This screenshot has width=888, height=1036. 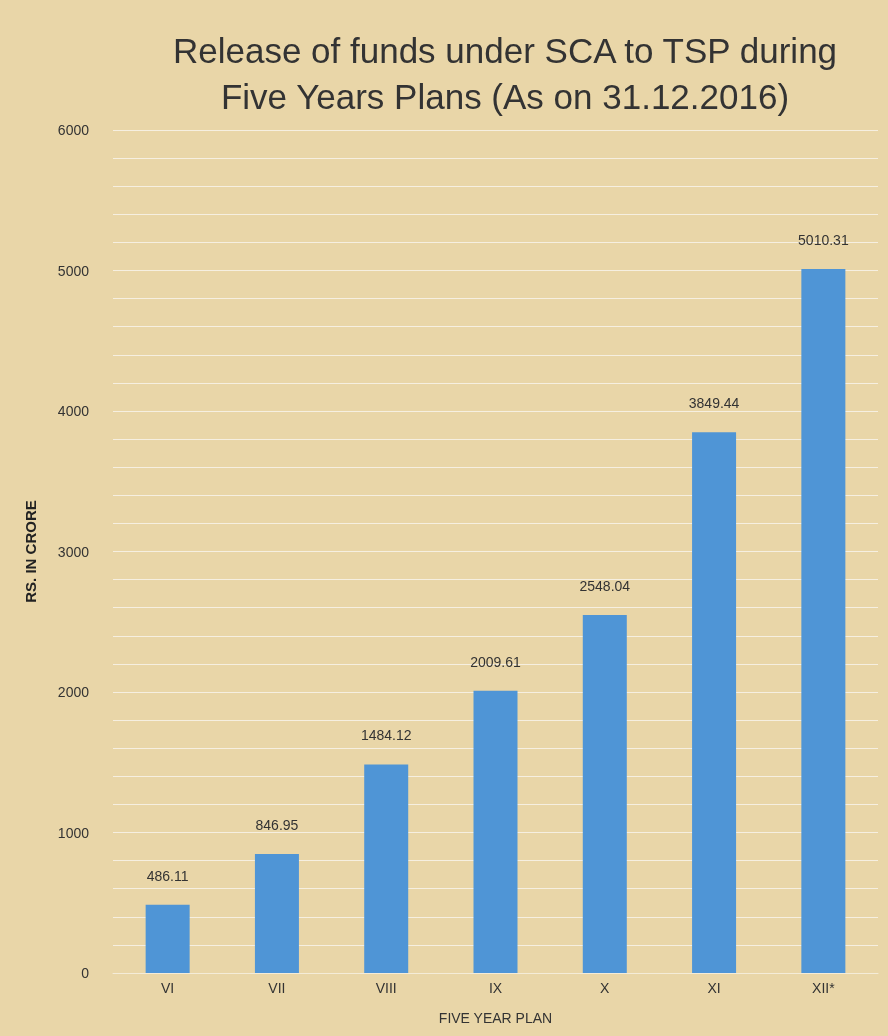 I want to click on x-tick-label: VIII, so click(x=386, y=988).